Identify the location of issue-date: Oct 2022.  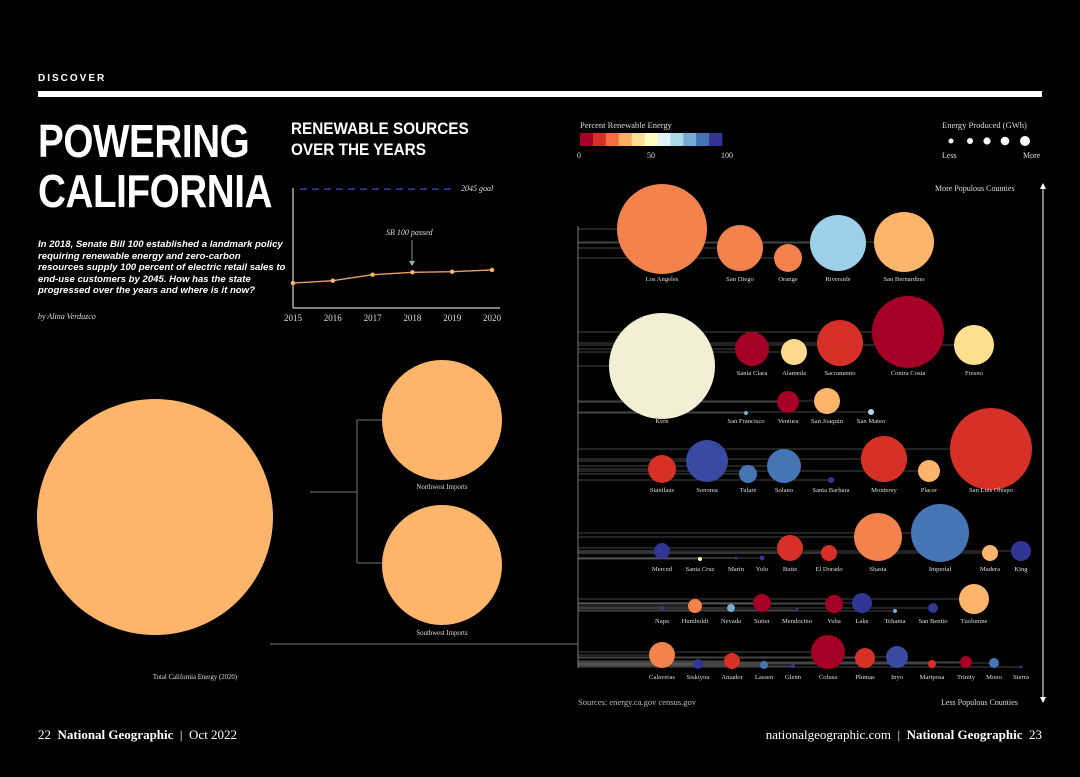
(213, 734).